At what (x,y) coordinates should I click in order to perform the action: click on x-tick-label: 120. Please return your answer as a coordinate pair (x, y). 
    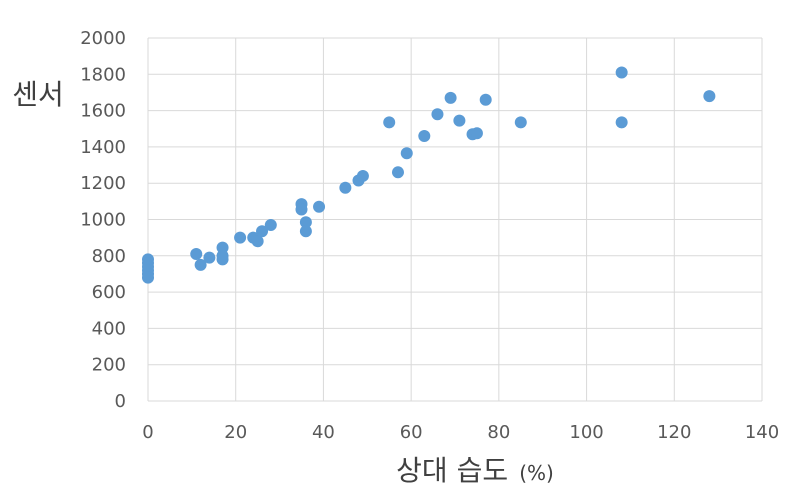
    Looking at the image, I should click on (674, 432).